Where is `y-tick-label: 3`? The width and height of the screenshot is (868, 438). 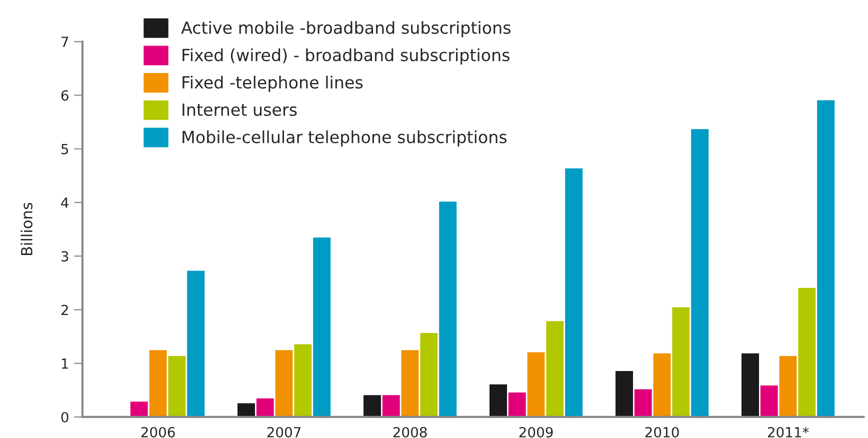 y-tick-label: 3 is located at coordinates (64, 256).